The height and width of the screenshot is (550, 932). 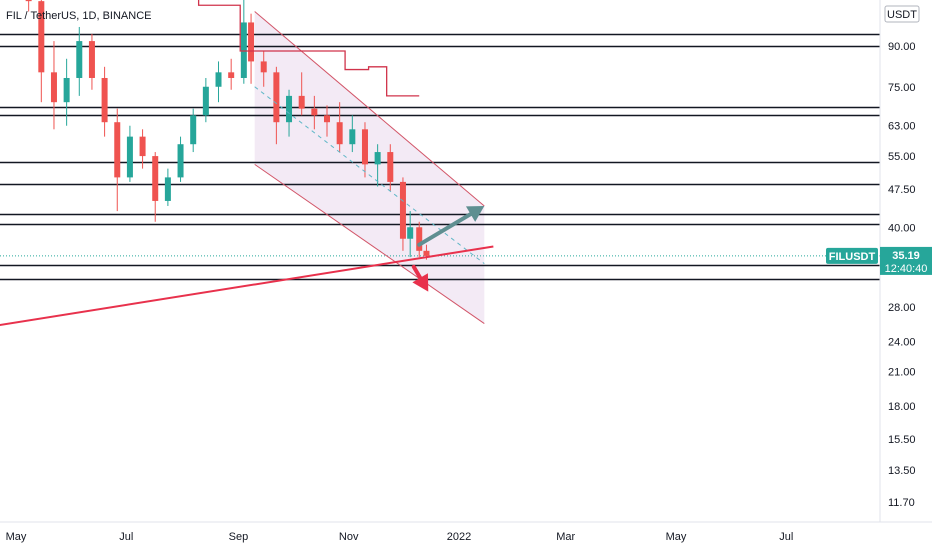 I want to click on currency-badge-label: USDT, so click(x=902, y=15).